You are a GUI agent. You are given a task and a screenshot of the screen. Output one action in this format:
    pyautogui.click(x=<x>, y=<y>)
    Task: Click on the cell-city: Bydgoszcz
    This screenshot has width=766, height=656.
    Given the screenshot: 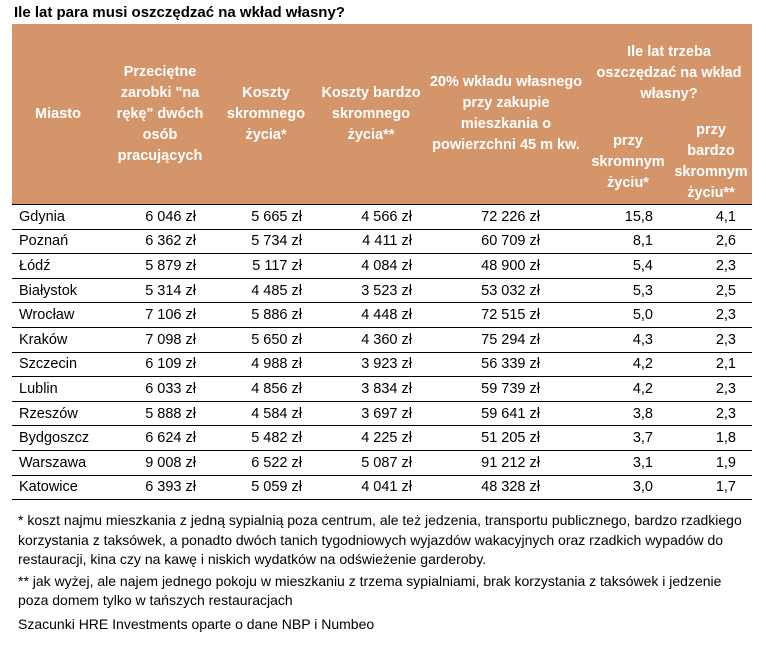 What is the action you would take?
    pyautogui.click(x=58, y=438)
    